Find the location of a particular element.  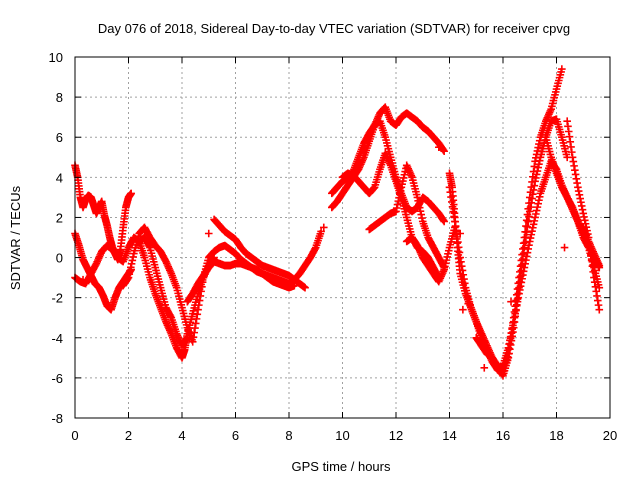

series-arc-o is located at coordinates (538, 265).